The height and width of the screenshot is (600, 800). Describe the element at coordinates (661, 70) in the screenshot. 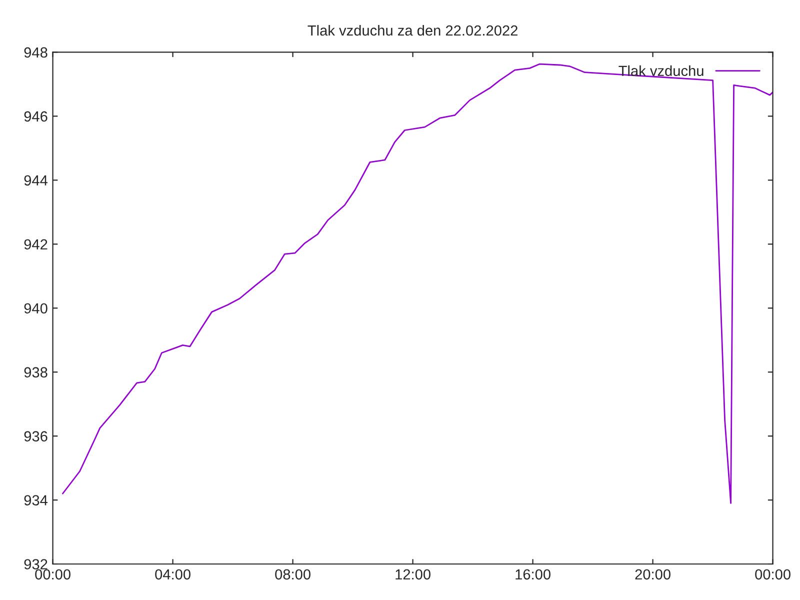

I see `legend-label: Tlak vzduchu` at that location.